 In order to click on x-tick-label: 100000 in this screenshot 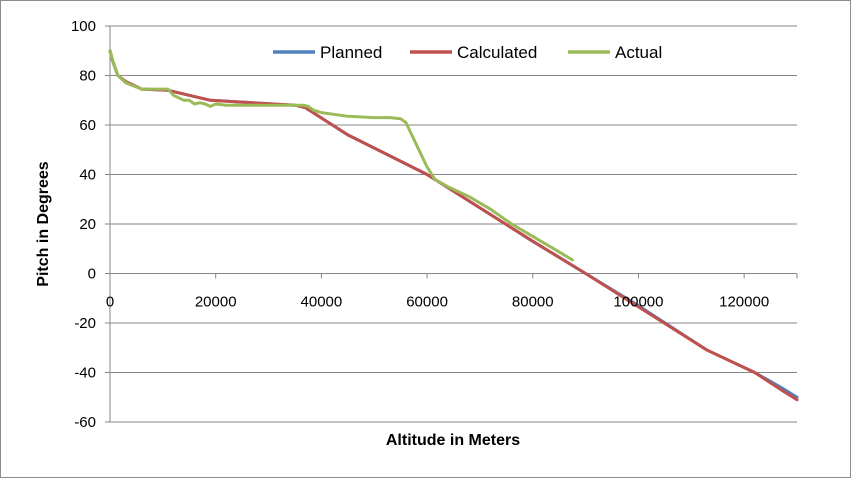, I will do `click(638, 302)`.